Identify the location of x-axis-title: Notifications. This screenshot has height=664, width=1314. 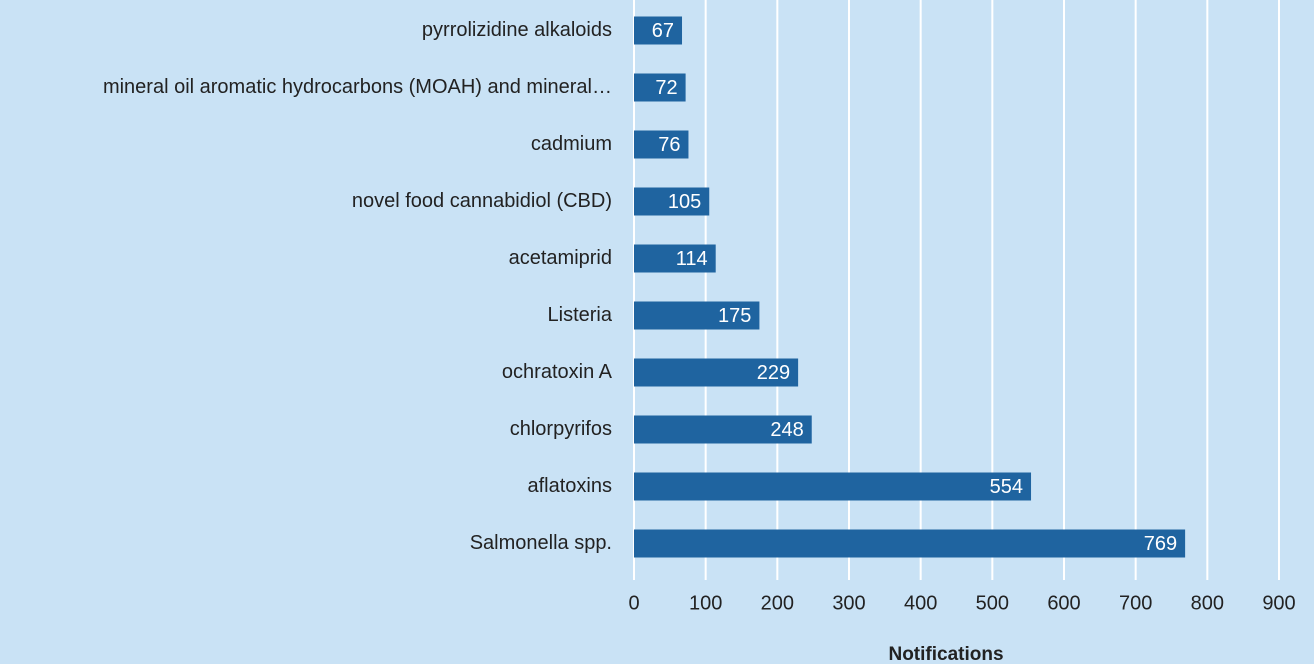
(945, 654).